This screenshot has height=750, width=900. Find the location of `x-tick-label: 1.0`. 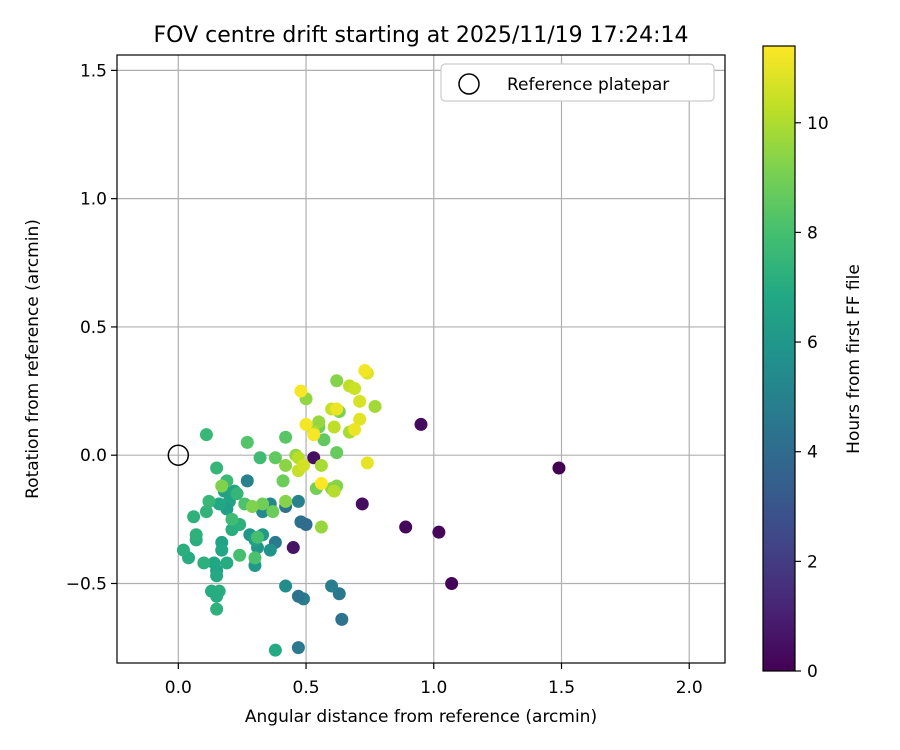

x-tick-label: 1.0 is located at coordinates (433, 688).